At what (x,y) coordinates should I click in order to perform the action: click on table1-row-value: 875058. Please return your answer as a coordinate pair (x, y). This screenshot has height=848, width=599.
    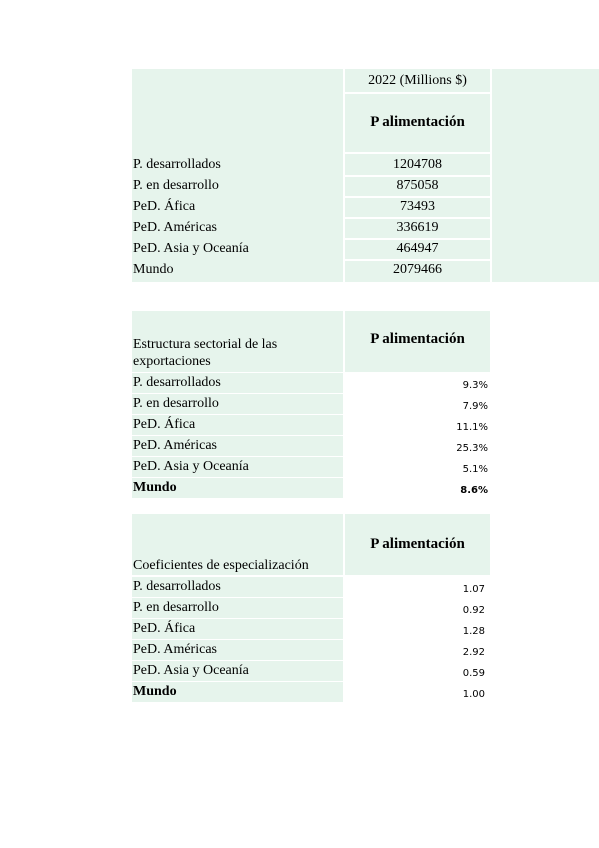
    Looking at the image, I should click on (417, 185).